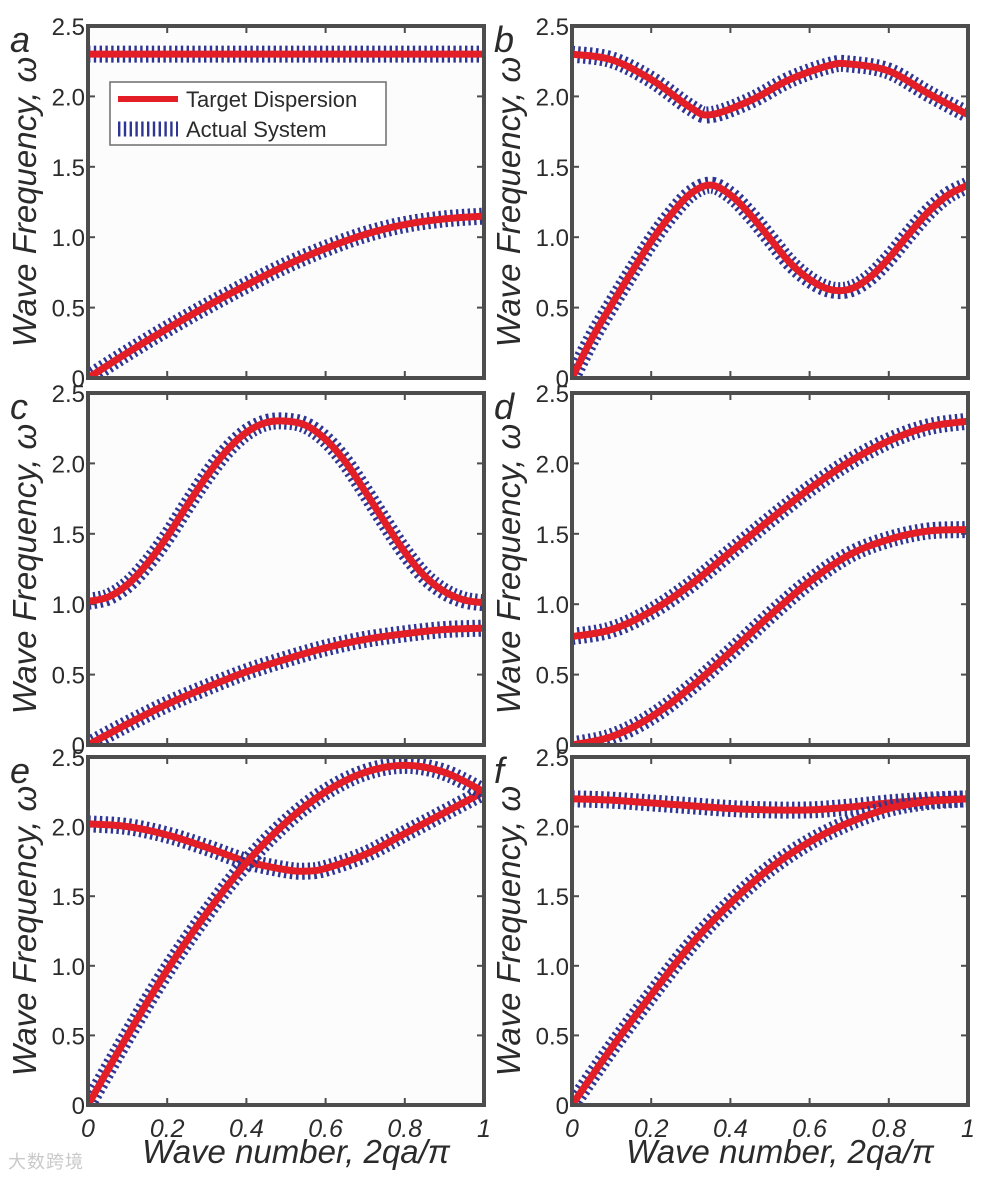 This screenshot has width=990, height=1180. Describe the element at coordinates (325, 1129) in the screenshot. I see `x-tick-label: 0.6` at that location.